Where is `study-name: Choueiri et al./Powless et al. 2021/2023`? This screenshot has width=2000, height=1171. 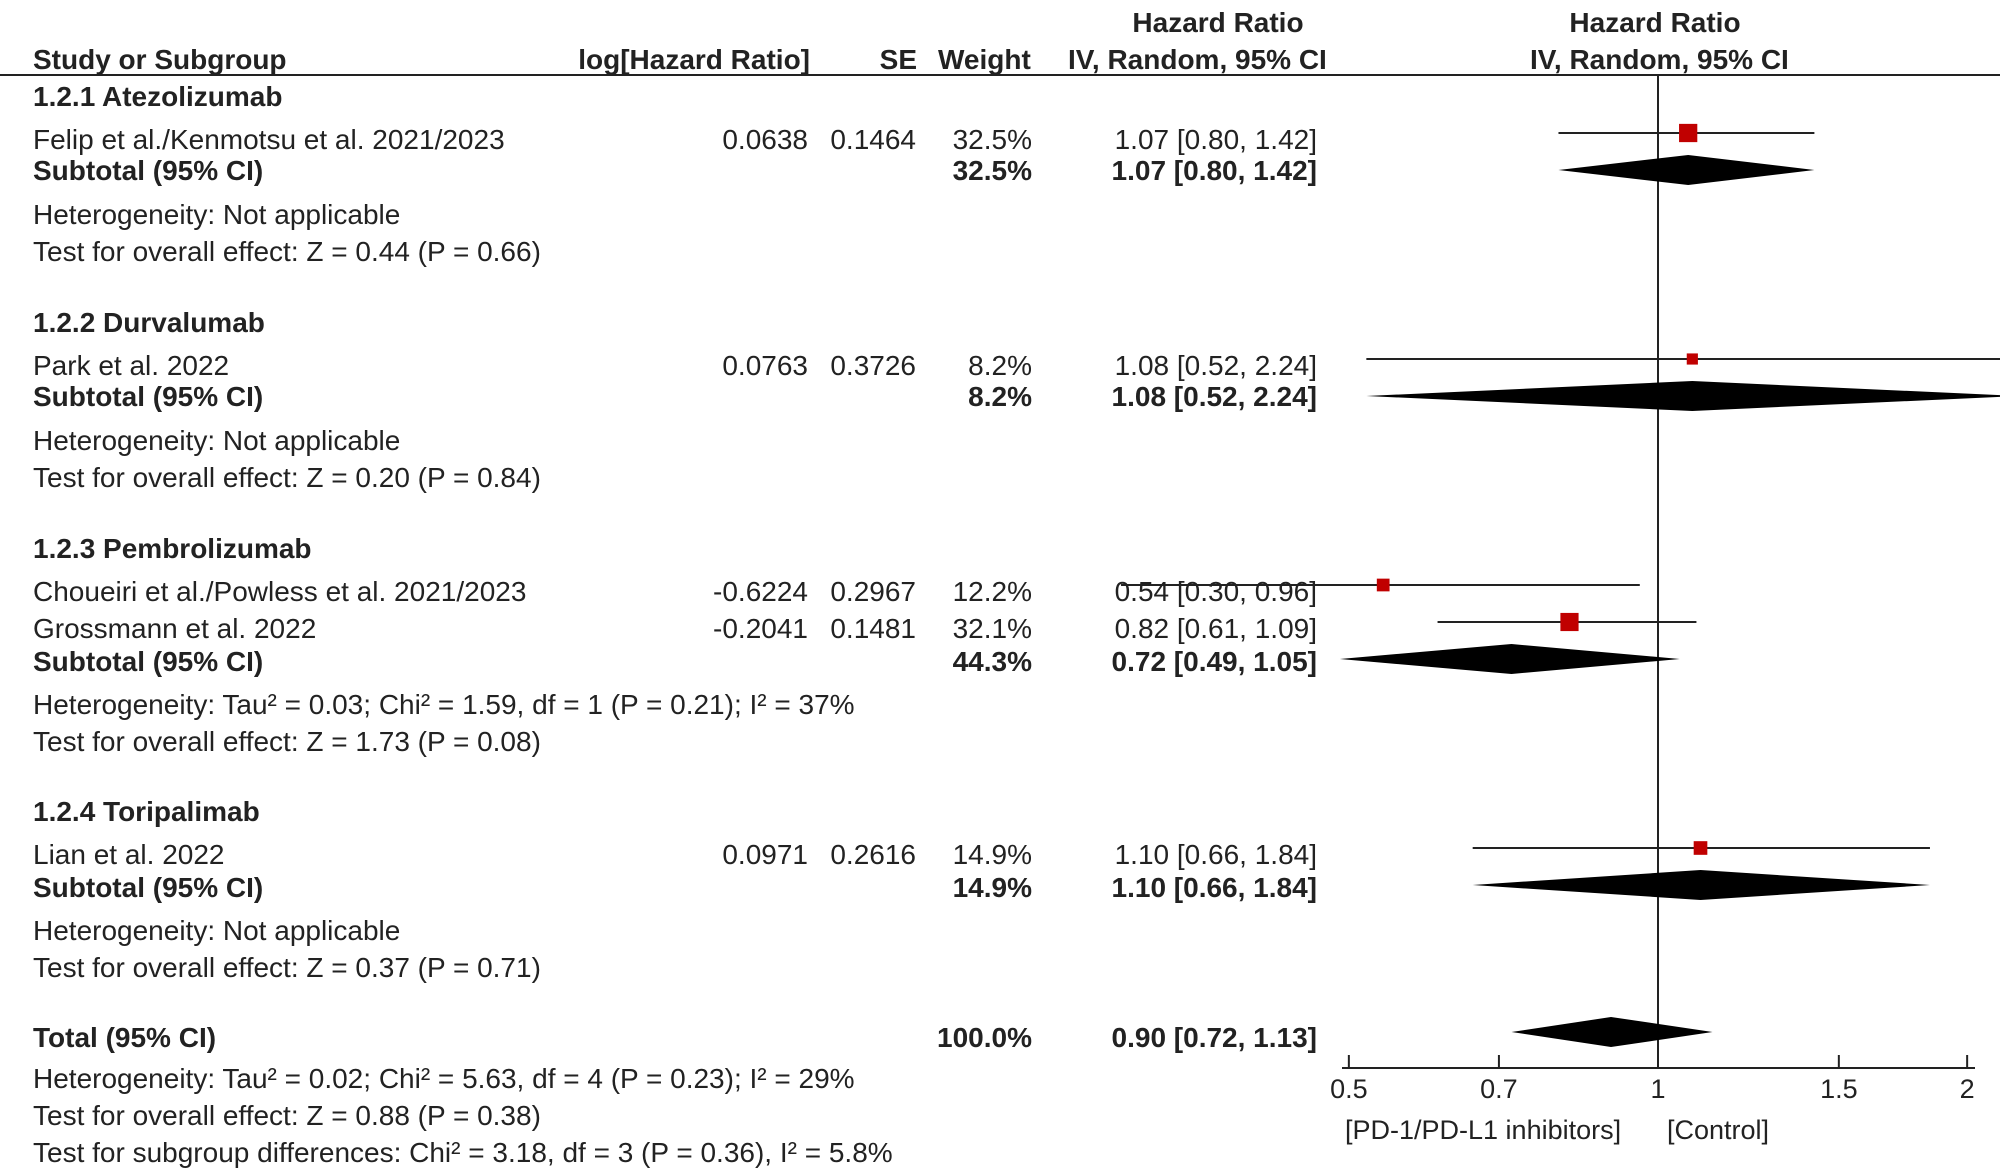 study-name: Choueiri et al./Powless et al. 2021/2023 is located at coordinates (280, 591).